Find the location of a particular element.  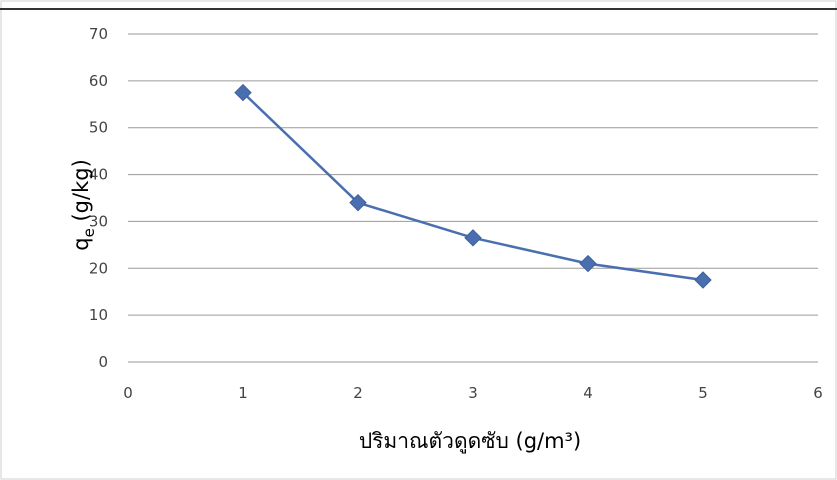

y-tick-labels: 0 10 20 30 40 50 60 70 is located at coordinates (98, 198).